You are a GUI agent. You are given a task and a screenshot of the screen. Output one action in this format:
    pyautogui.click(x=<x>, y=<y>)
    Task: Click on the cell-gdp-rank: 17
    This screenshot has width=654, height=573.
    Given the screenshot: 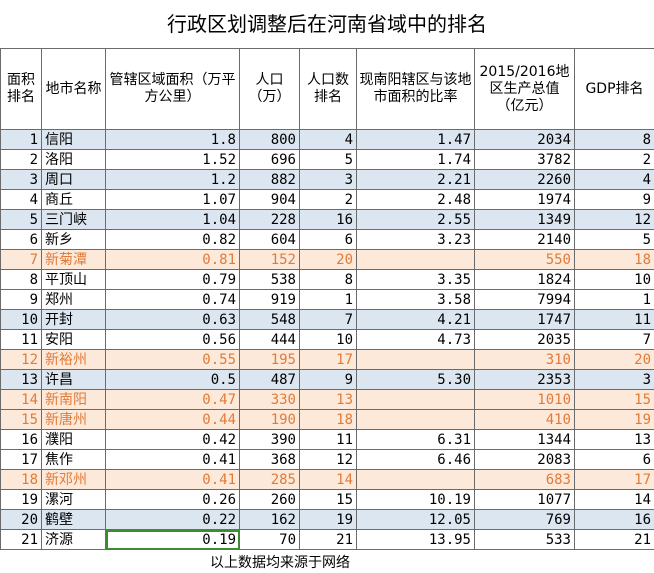 What is the action you would take?
    pyautogui.click(x=614, y=479)
    